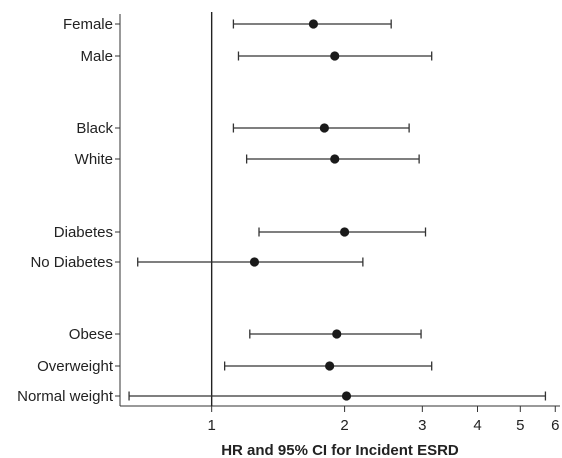 Image resolution: width=562 pixels, height=458 pixels. I want to click on row-label-no-diabetes: No Diabetes, so click(71, 262).